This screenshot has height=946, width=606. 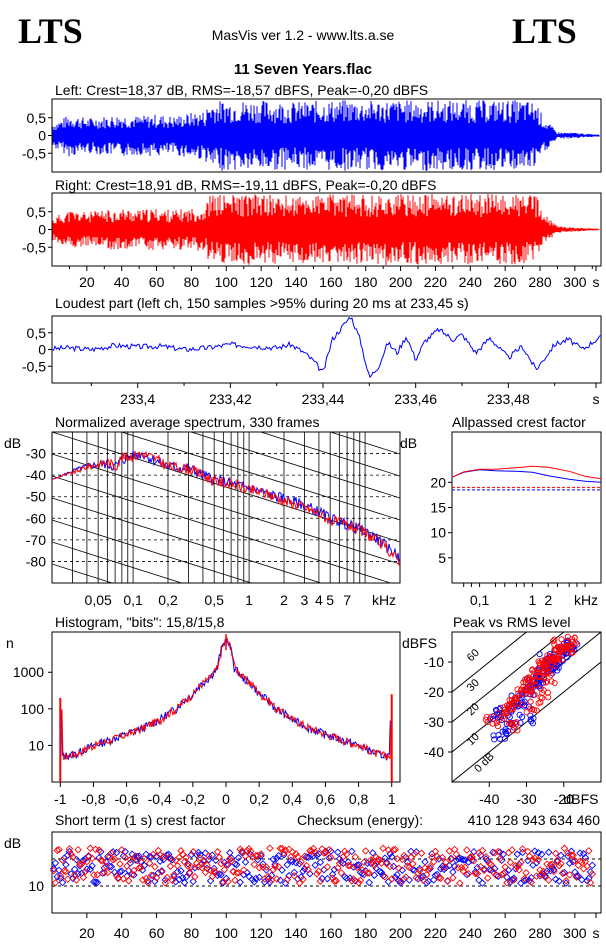 I want to click on peak-vs-rms-diagonal-label: 10, so click(x=473, y=739).